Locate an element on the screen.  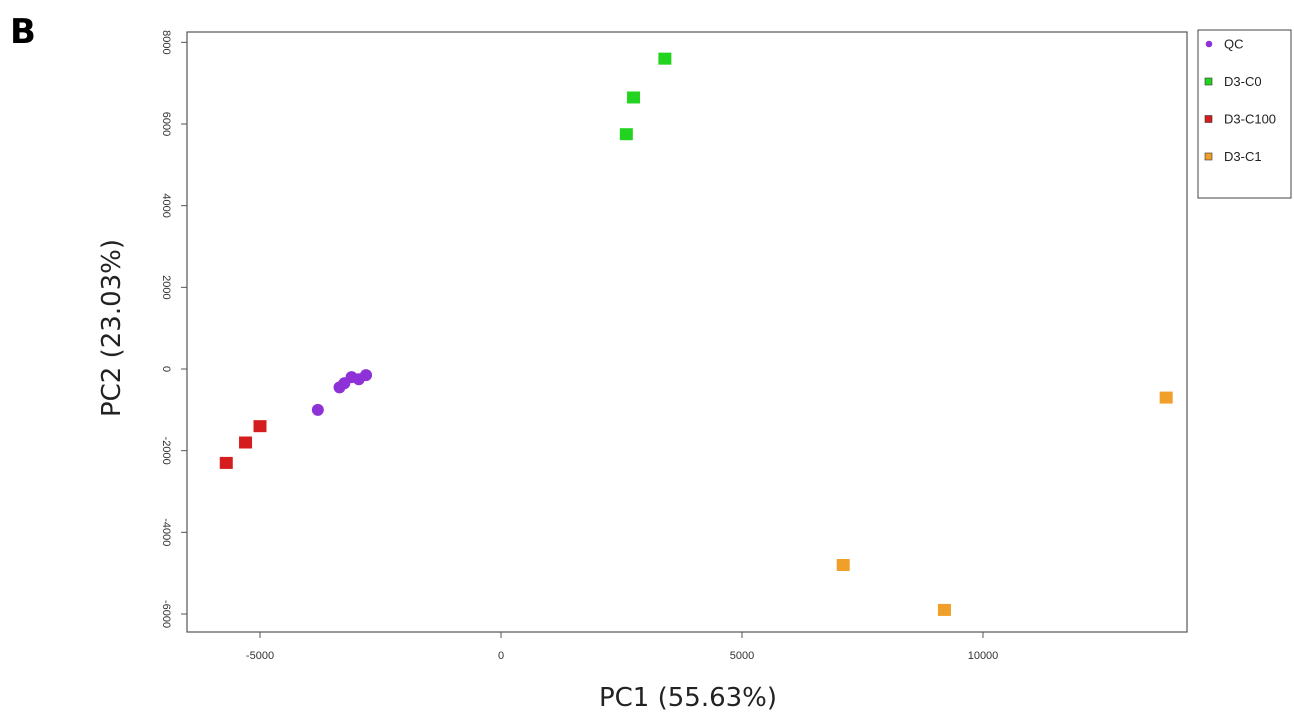
x-axis-label: PC1 (55.63%) is located at coordinates (688, 698).